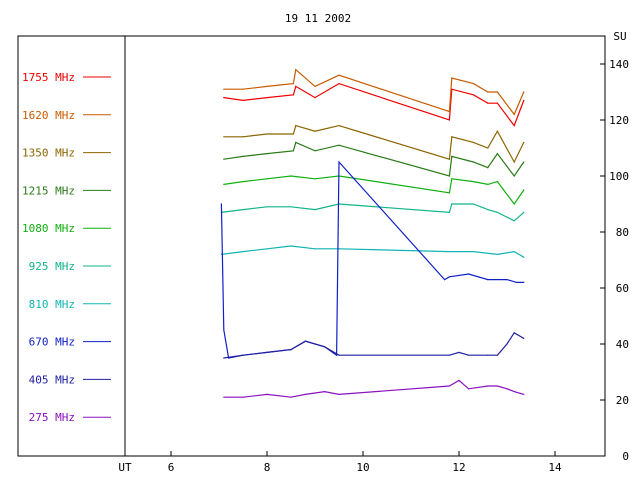 The width and height of the screenshot is (640, 480). I want to click on y-tick-label: 20, so click(622, 400).